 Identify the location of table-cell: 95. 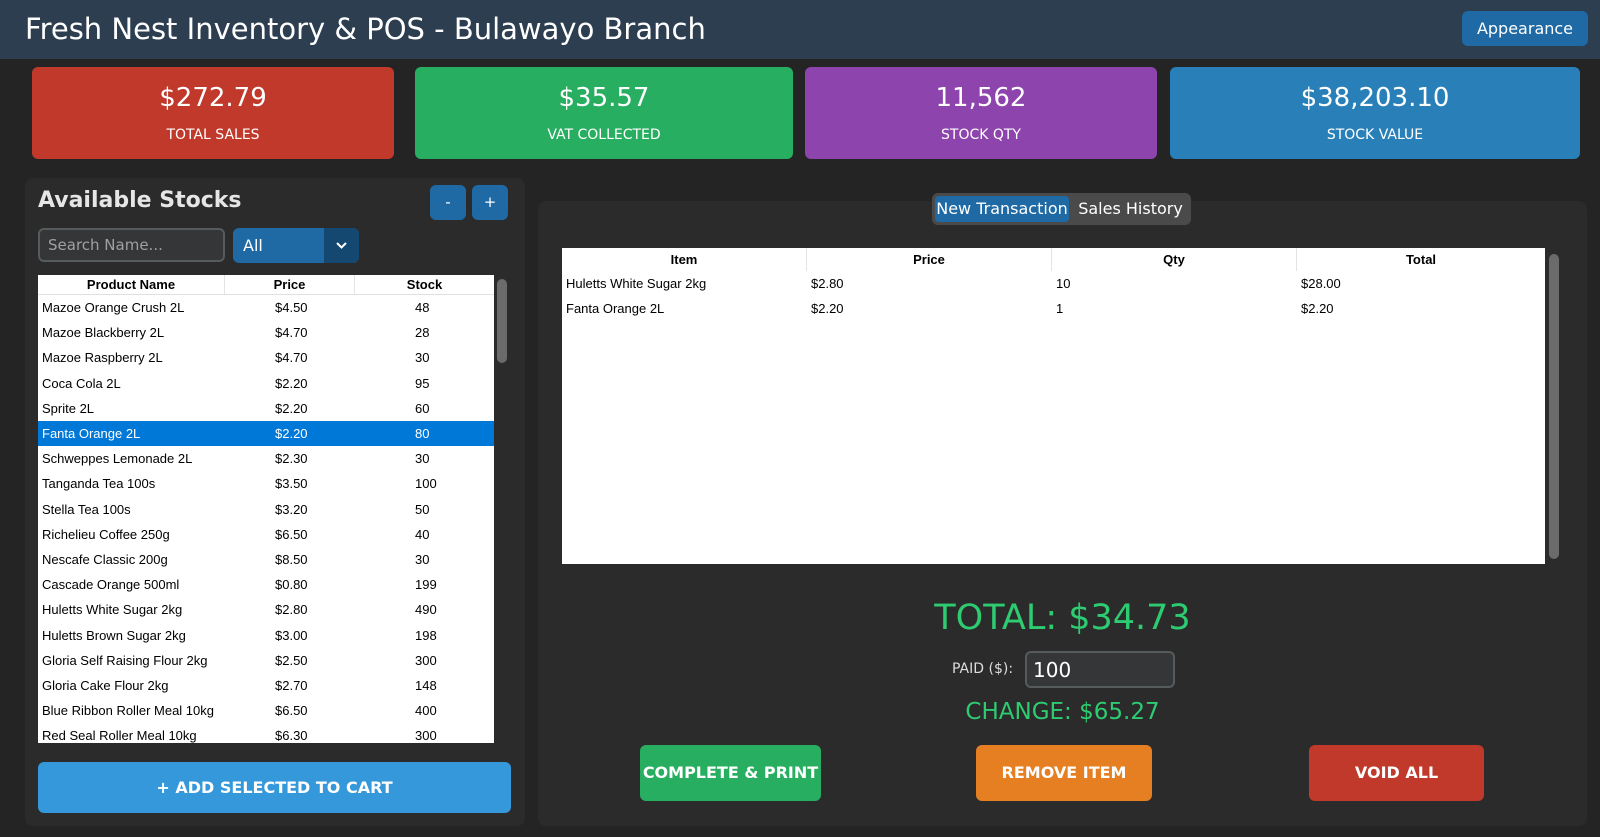
(422, 383).